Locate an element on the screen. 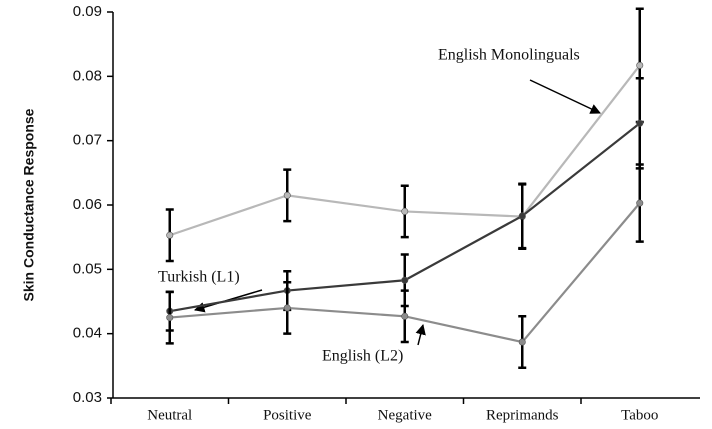 The image size is (712, 429). y-tick-label: 0.09 is located at coordinates (87, 11).